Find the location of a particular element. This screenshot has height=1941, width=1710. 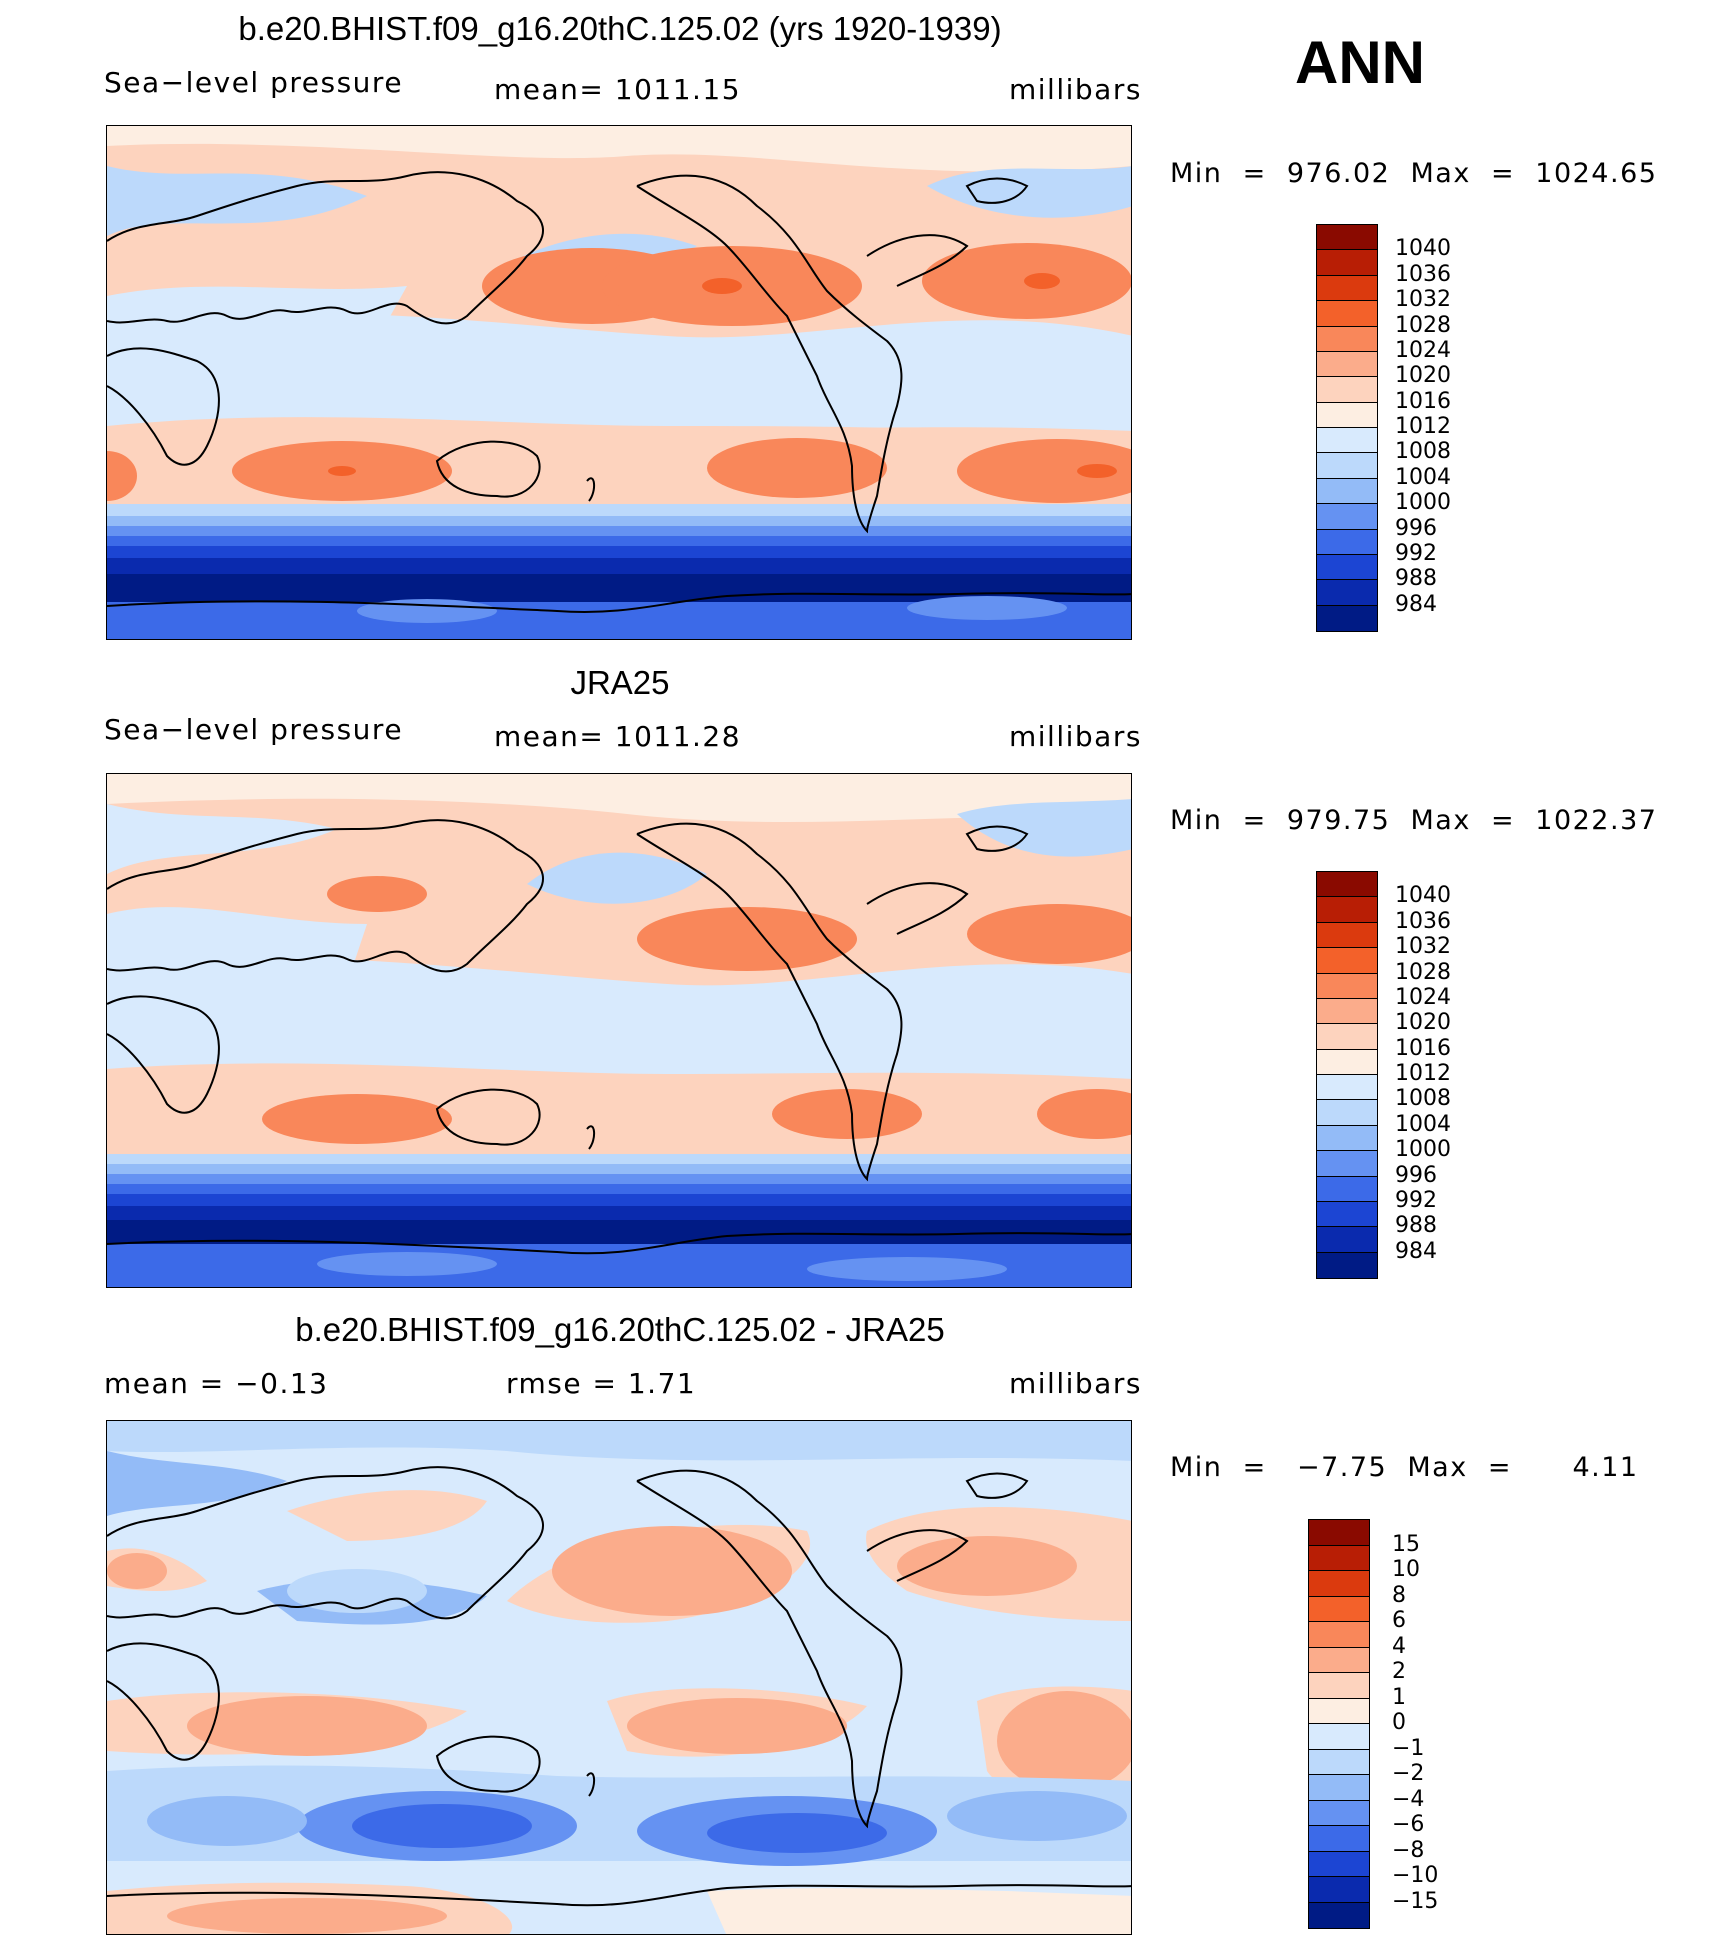

panel-3-title: b.e20.BHIST.f09_g16.20thC.125.02 - JRA25 is located at coordinates (620, 1329).